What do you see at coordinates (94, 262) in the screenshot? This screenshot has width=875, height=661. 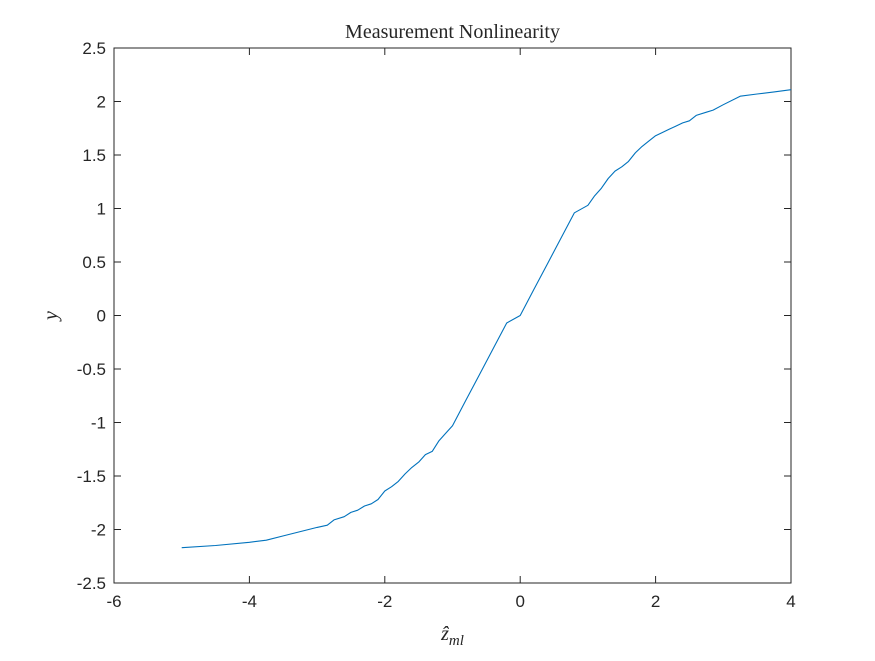 I see `y-tick-label: 0.5` at bounding box center [94, 262].